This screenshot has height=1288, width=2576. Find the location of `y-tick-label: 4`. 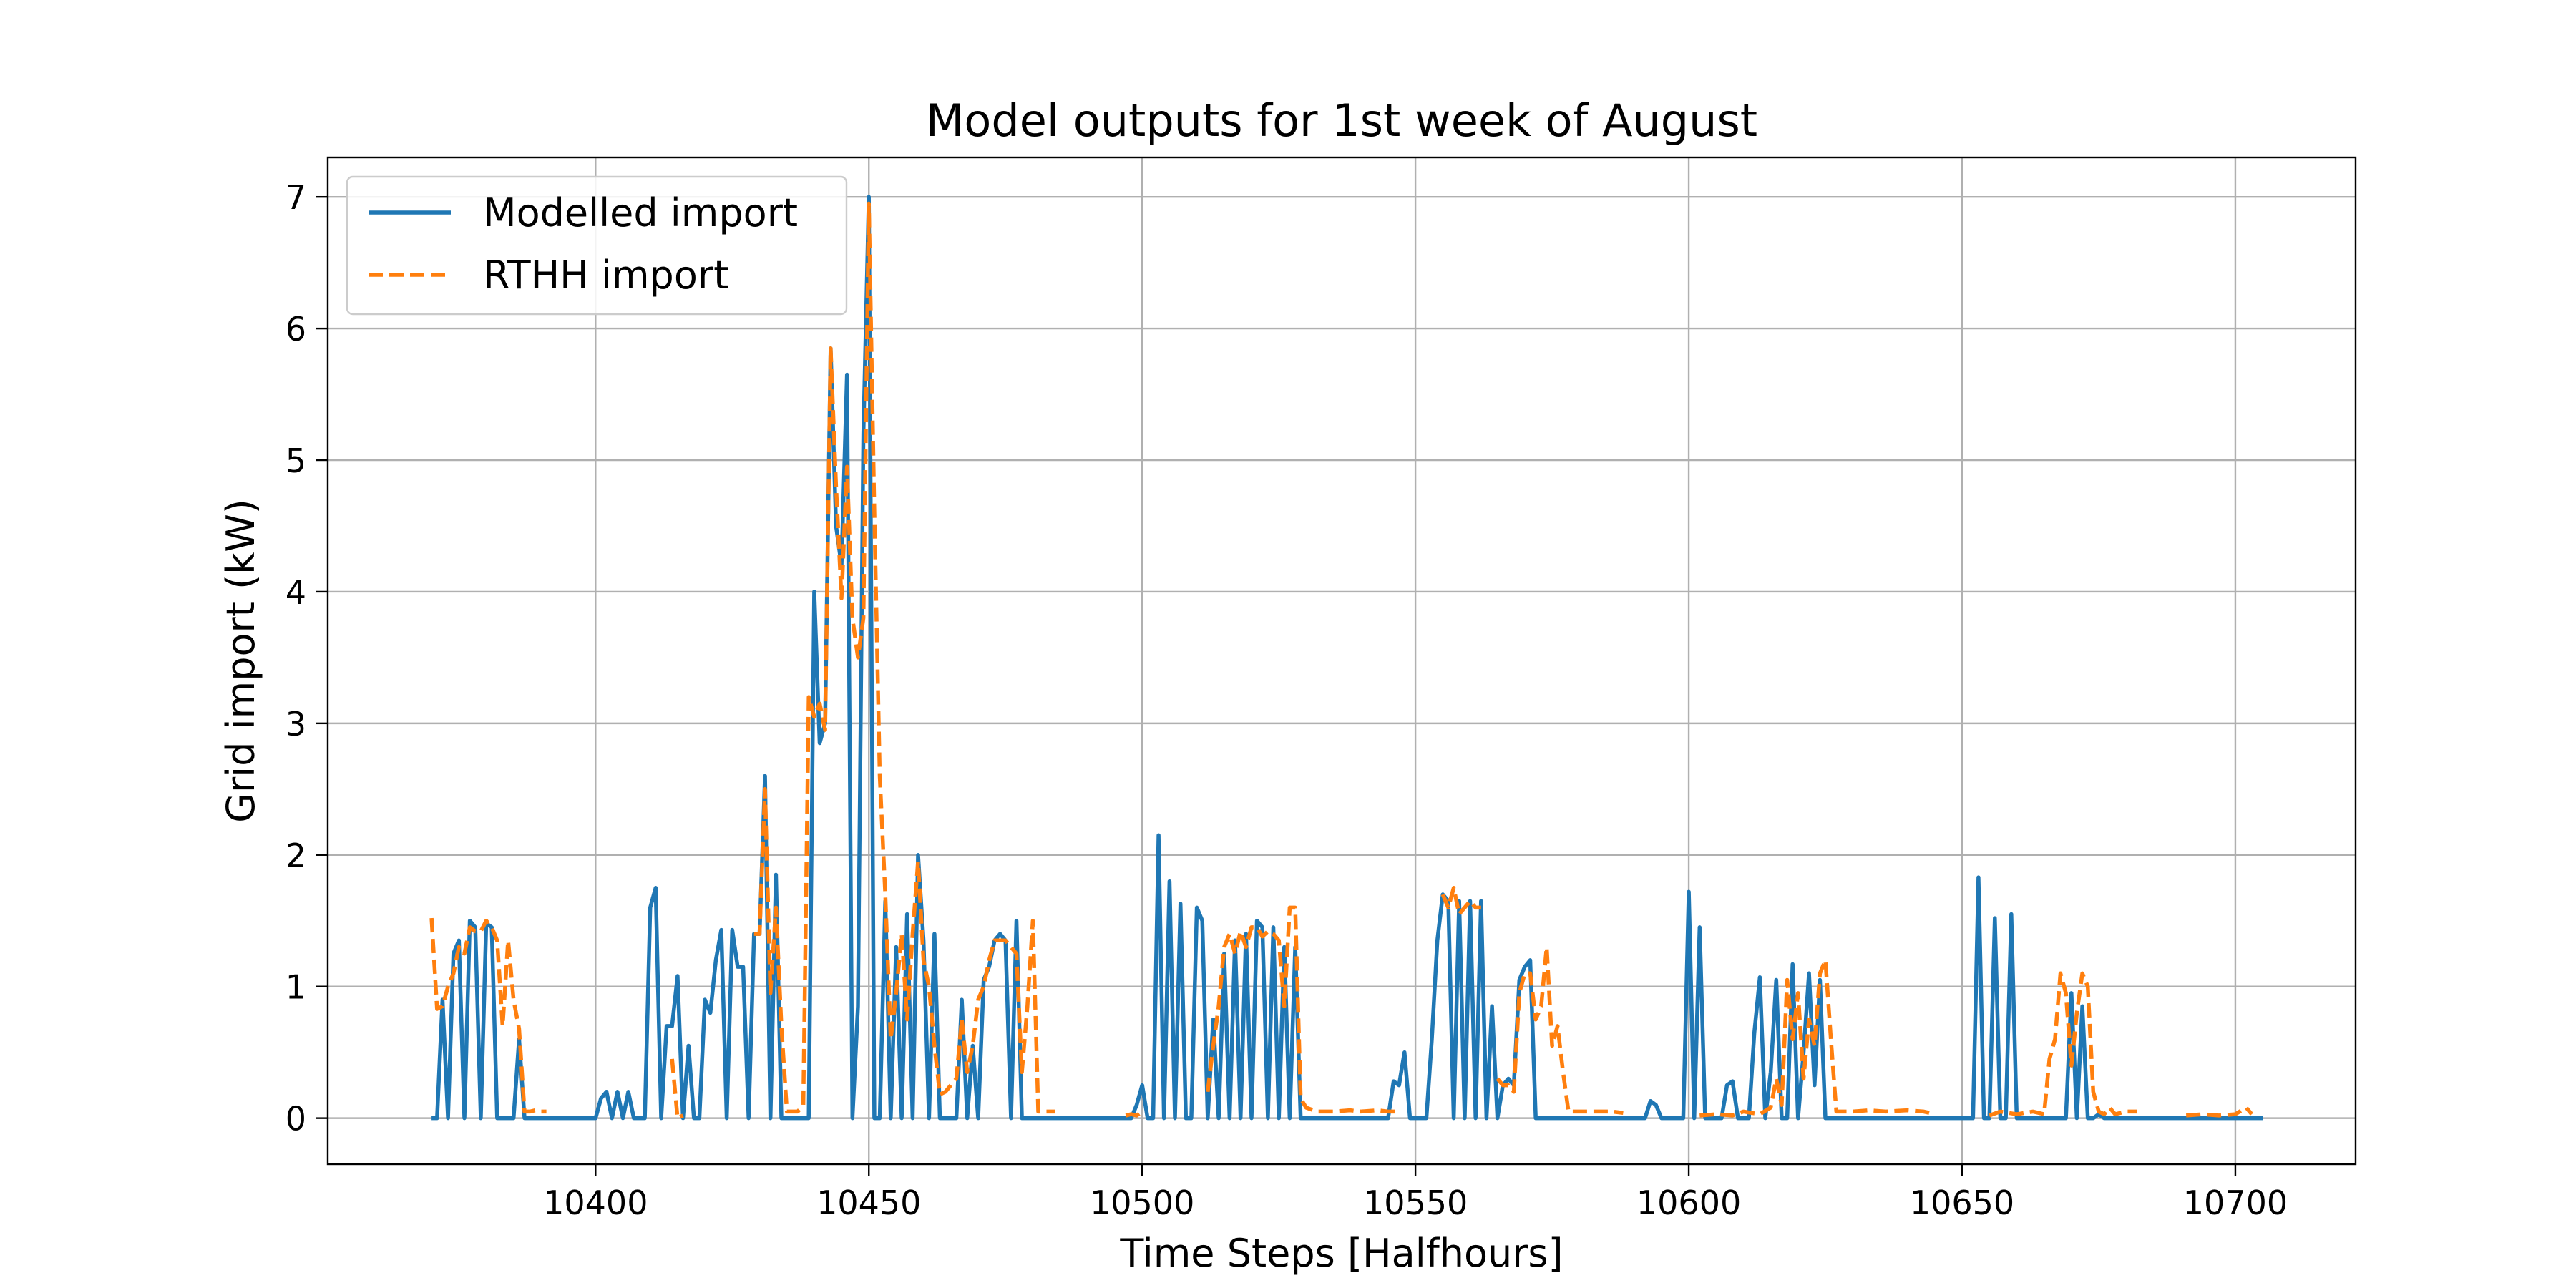

y-tick-label: 4 is located at coordinates (296, 592).